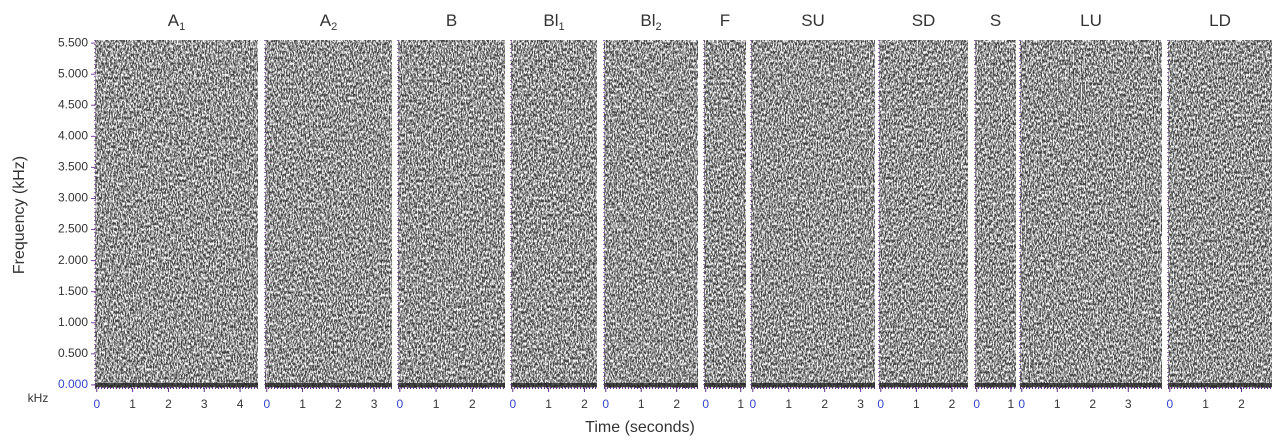 Image resolution: width=1272 pixels, height=443 pixels. What do you see at coordinates (640, 427) in the screenshot?
I see `x-axis-label: Time (seconds)` at bounding box center [640, 427].